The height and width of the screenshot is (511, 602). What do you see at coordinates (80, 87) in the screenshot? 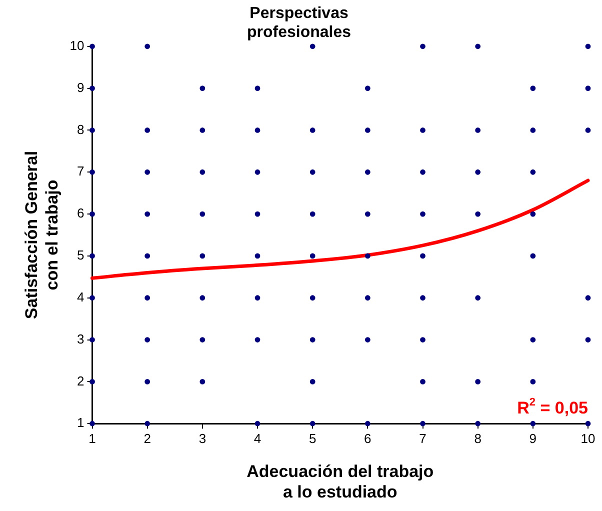
I see `y-tick-label: 9` at bounding box center [80, 87].